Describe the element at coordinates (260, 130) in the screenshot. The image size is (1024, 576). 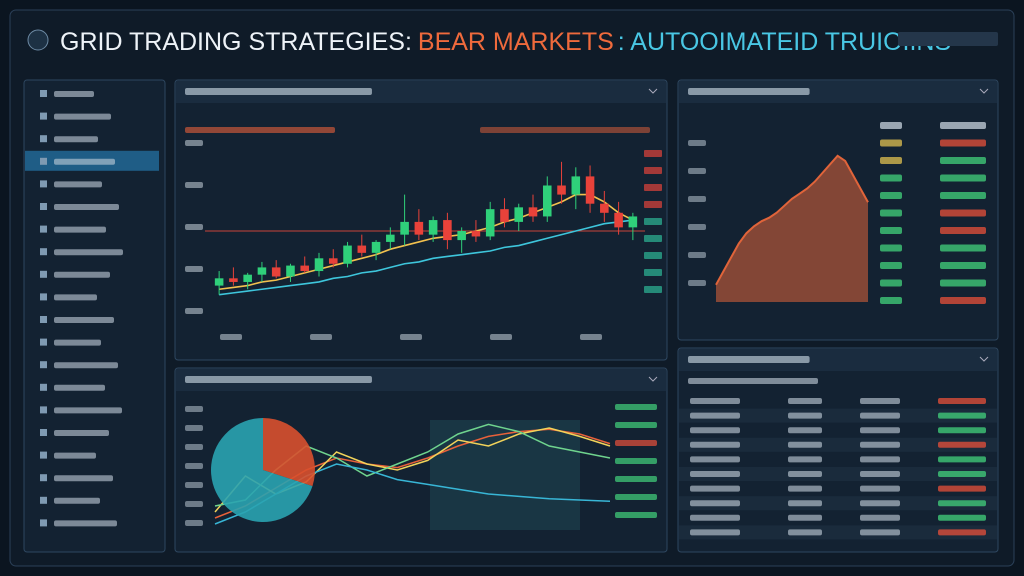
I see `legend-bar` at that location.